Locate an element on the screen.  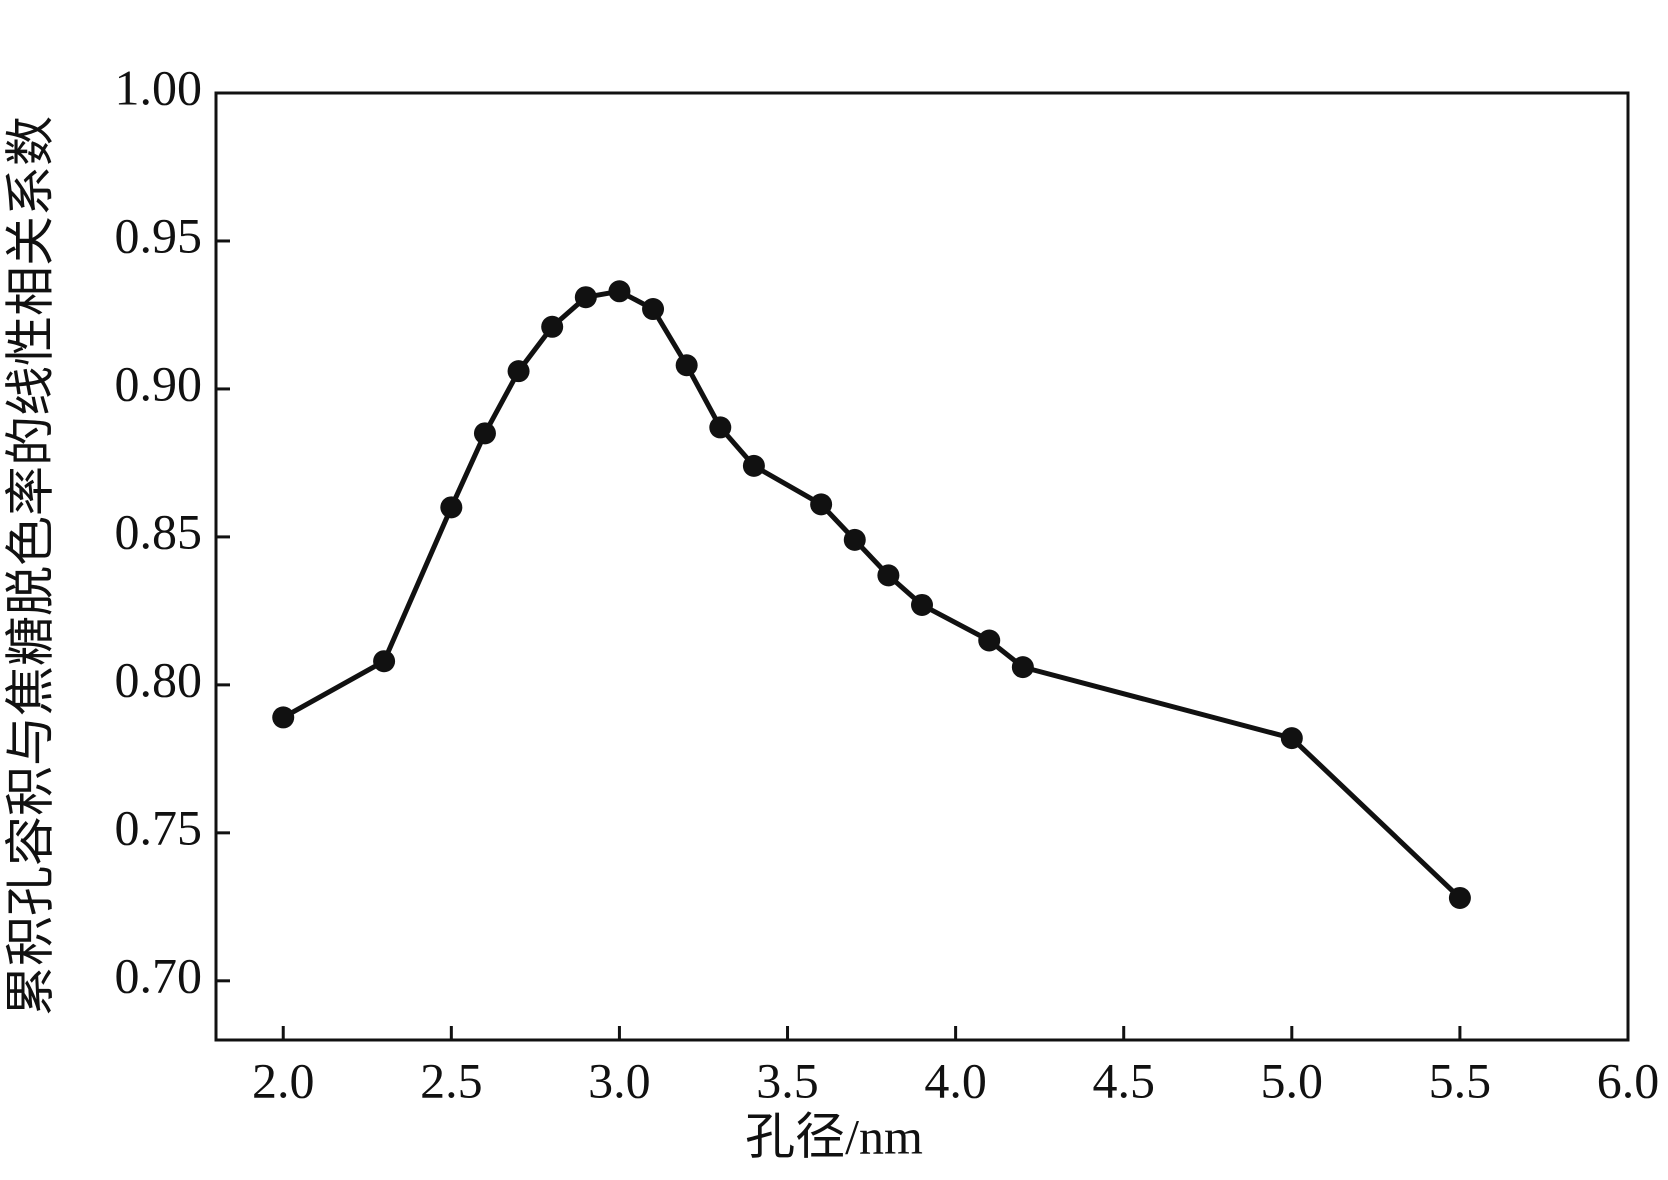
y-tick-label: 0.75 is located at coordinates (159, 827).